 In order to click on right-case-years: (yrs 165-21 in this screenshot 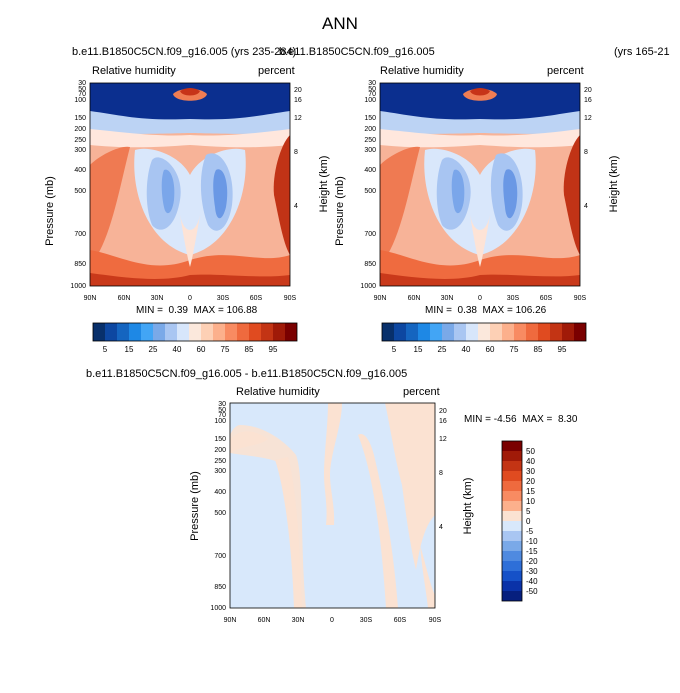, I will do `click(642, 52)`.